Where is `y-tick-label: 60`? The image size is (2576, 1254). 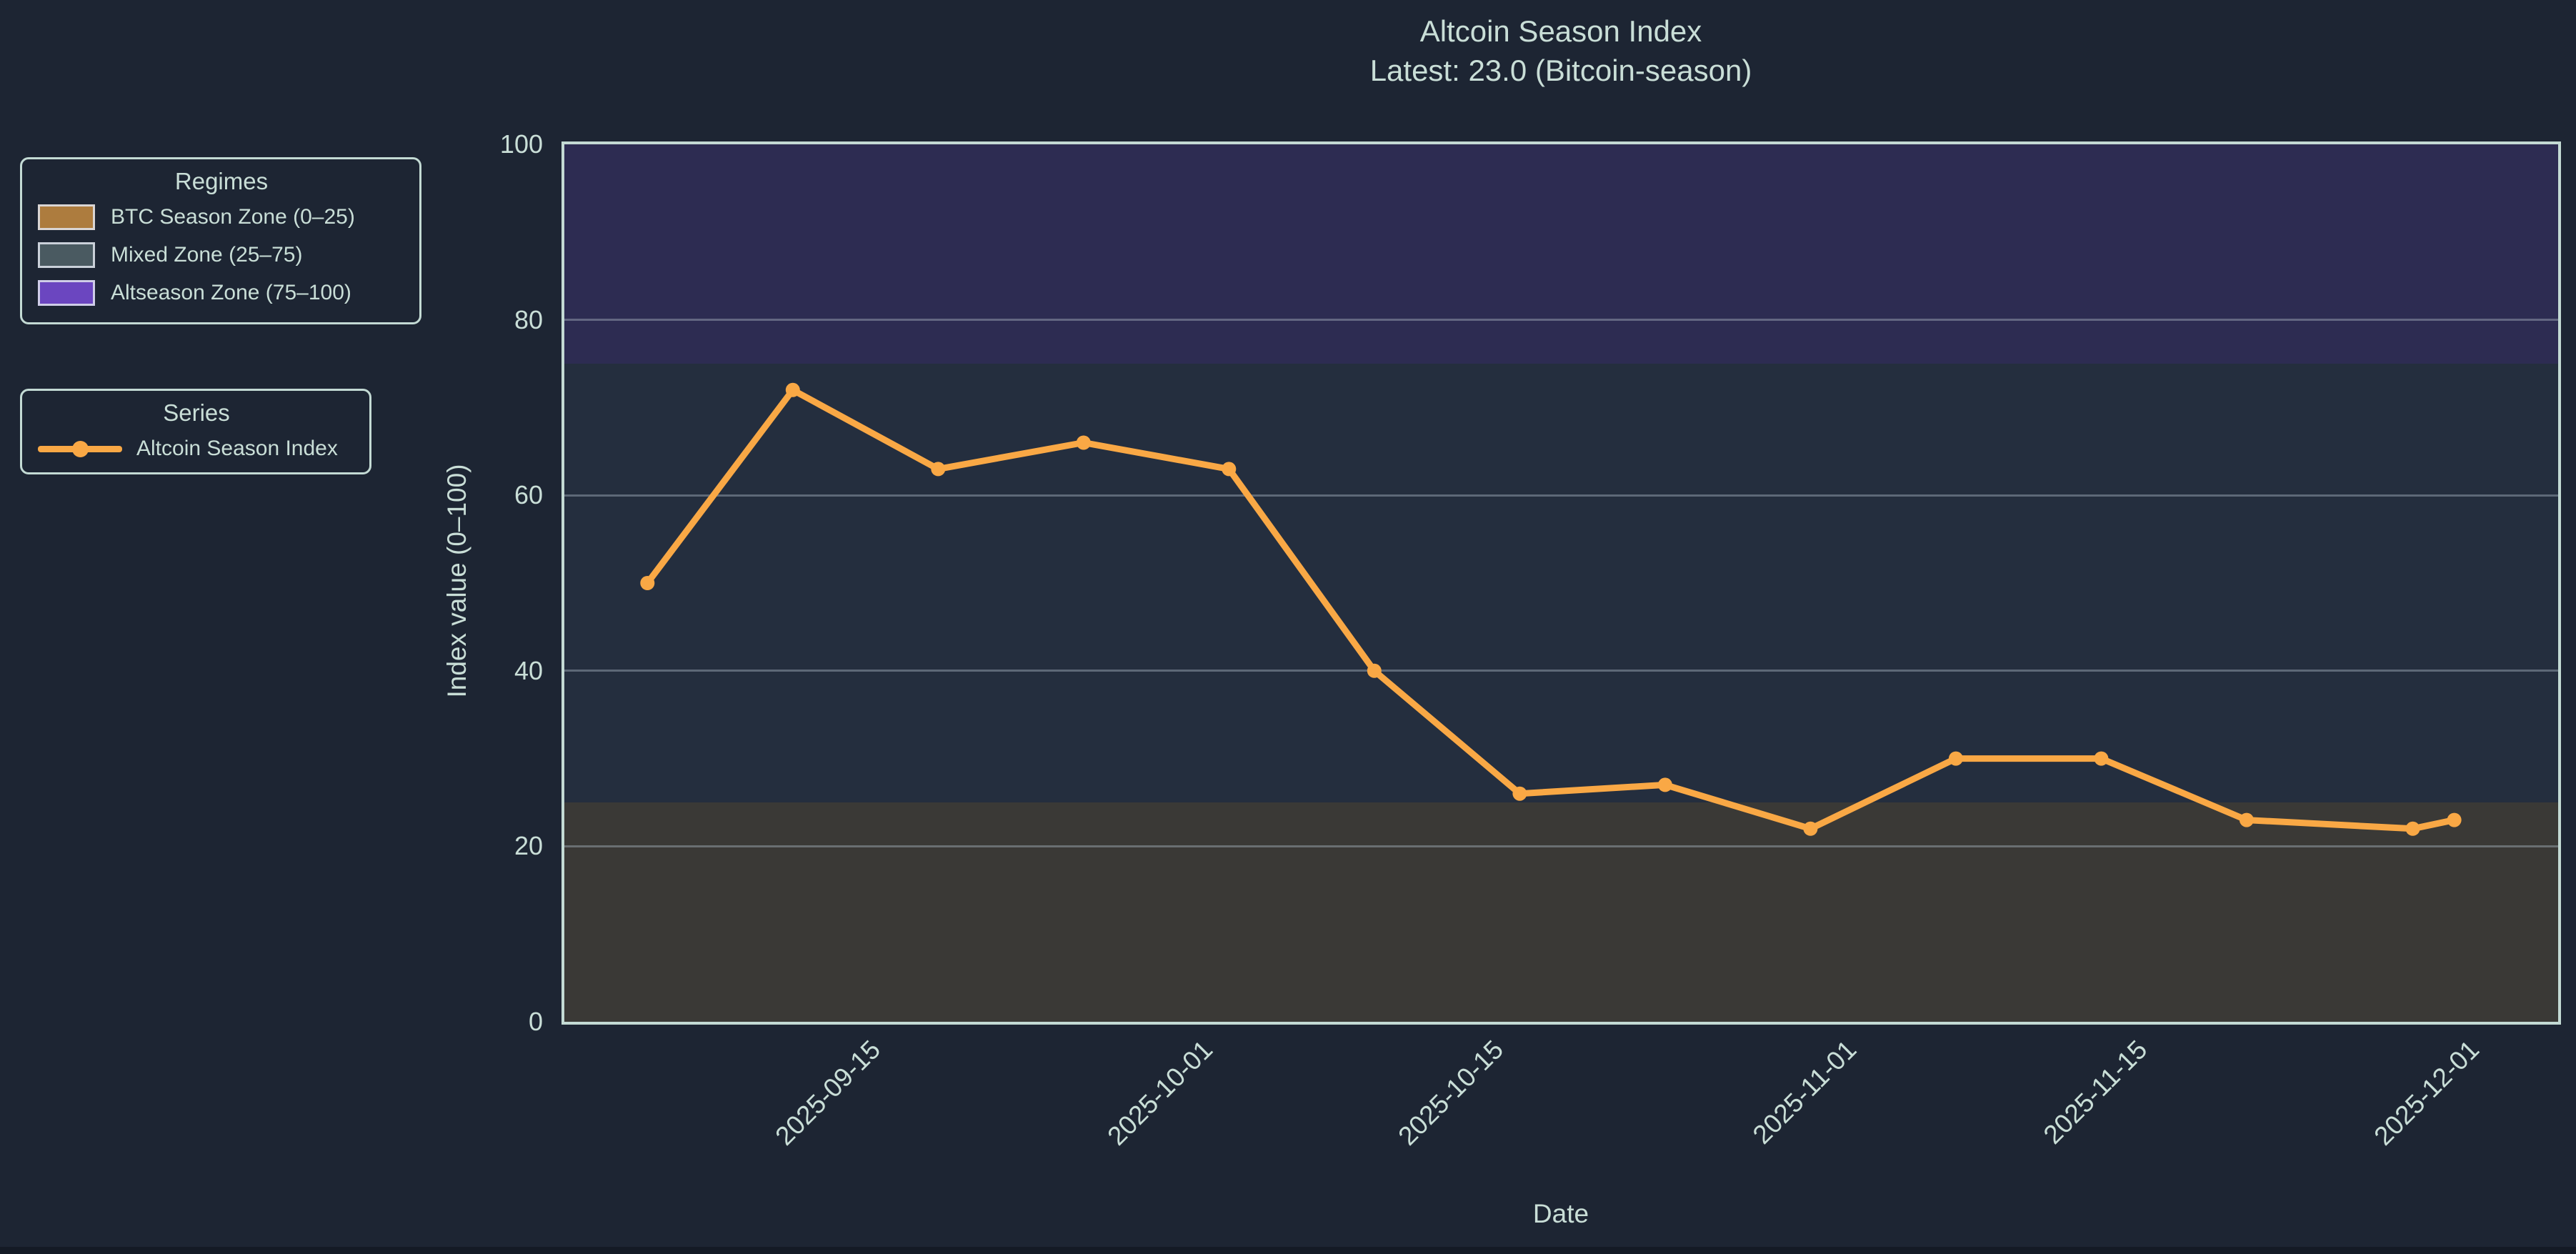 y-tick-label: 60 is located at coordinates (529, 495).